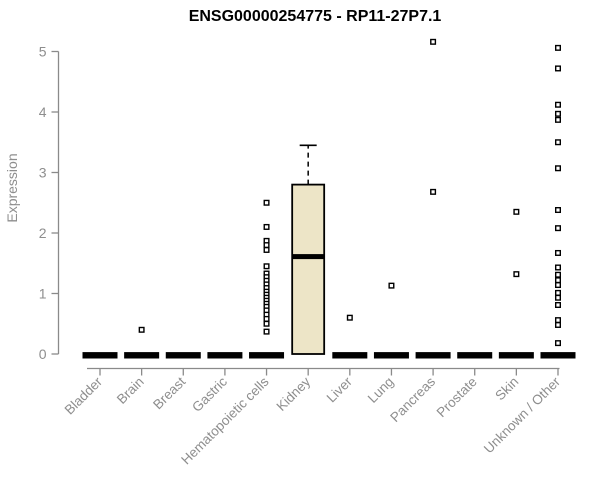 The height and width of the screenshot is (500, 600). I want to click on y-tick-label: 0, so click(43, 354).